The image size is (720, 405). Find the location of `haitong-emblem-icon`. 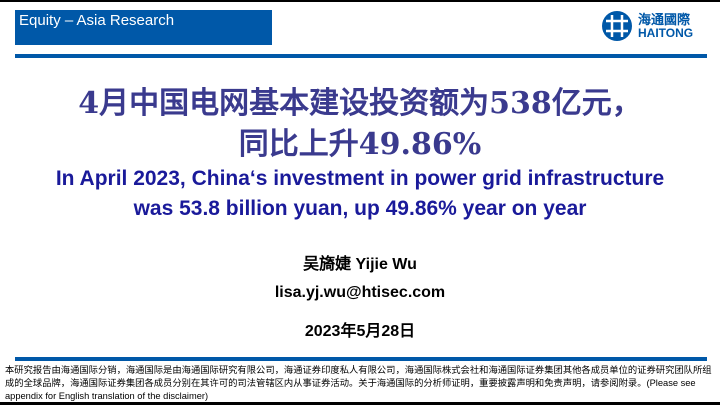

haitong-emblem-icon is located at coordinates (617, 26).